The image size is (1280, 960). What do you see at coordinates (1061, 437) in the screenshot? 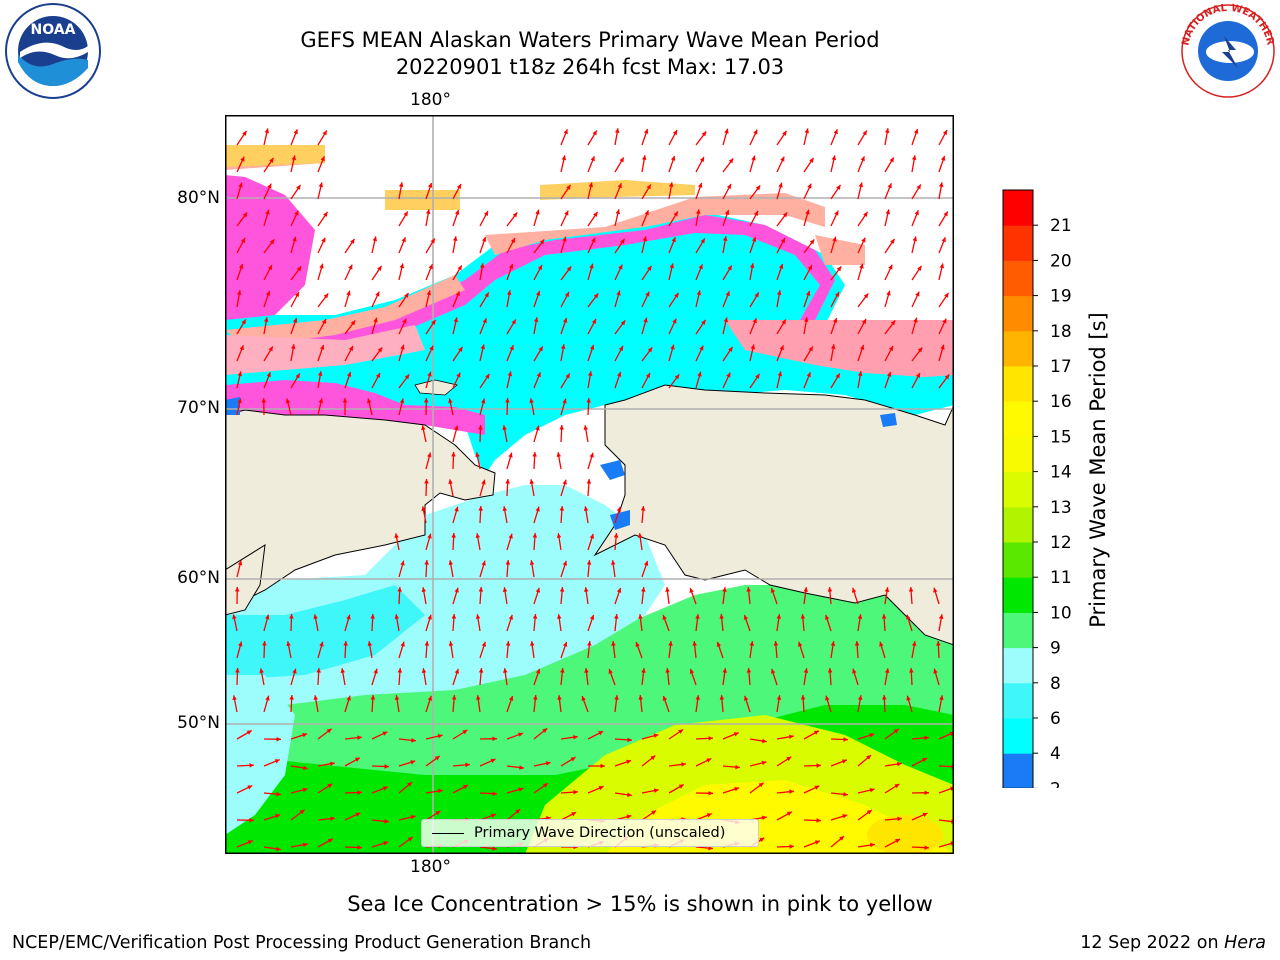
I see `colorbar-tick-label: 15` at bounding box center [1061, 437].